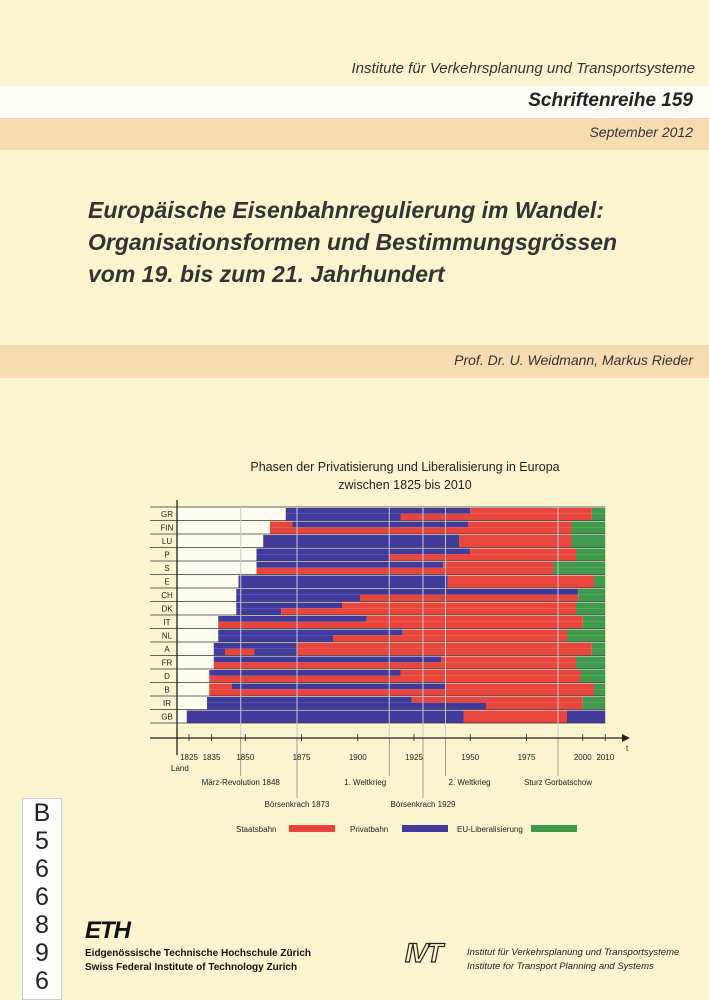 This screenshot has height=1000, width=709. What do you see at coordinates (414, 757) in the screenshot?
I see `x-tick-label: 1925` at bounding box center [414, 757].